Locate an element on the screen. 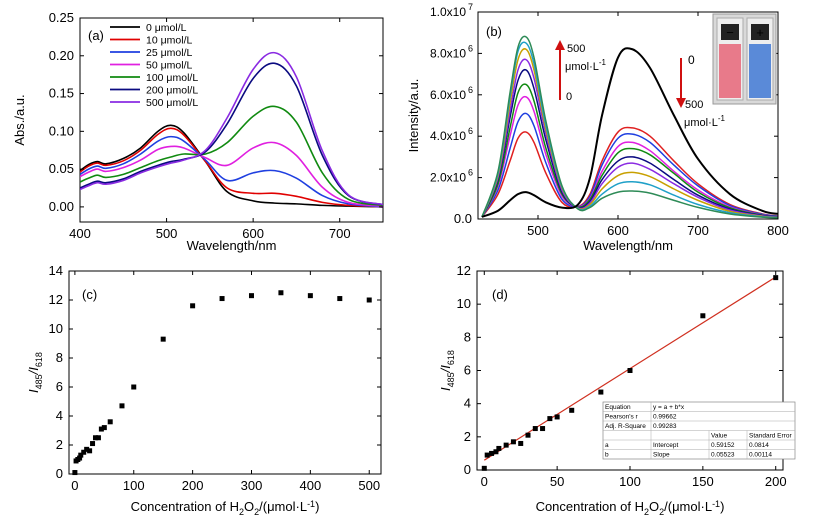 The height and width of the screenshot is (520, 815). y-axis-label: Abs./a.u. is located at coordinates (19, 119).